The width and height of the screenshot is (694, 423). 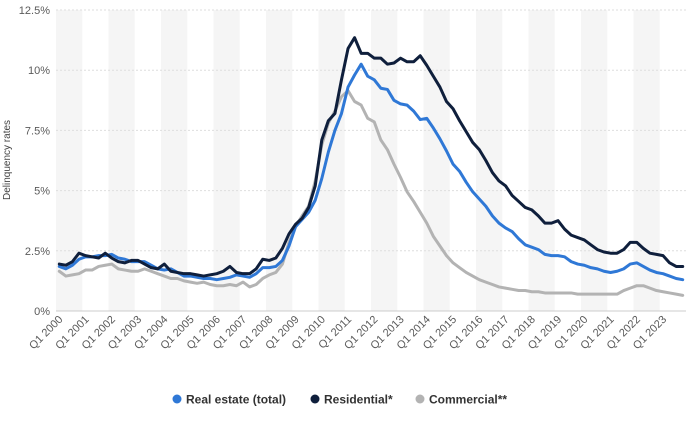 I want to click on y-tick-label: 2.5%, so click(x=37, y=252).